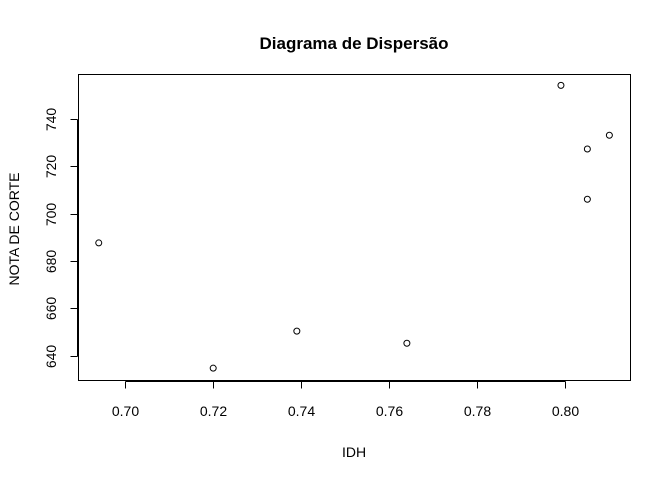  What do you see at coordinates (14, 228) in the screenshot?
I see `y-axis-label: NOTA DE CORTE` at bounding box center [14, 228].